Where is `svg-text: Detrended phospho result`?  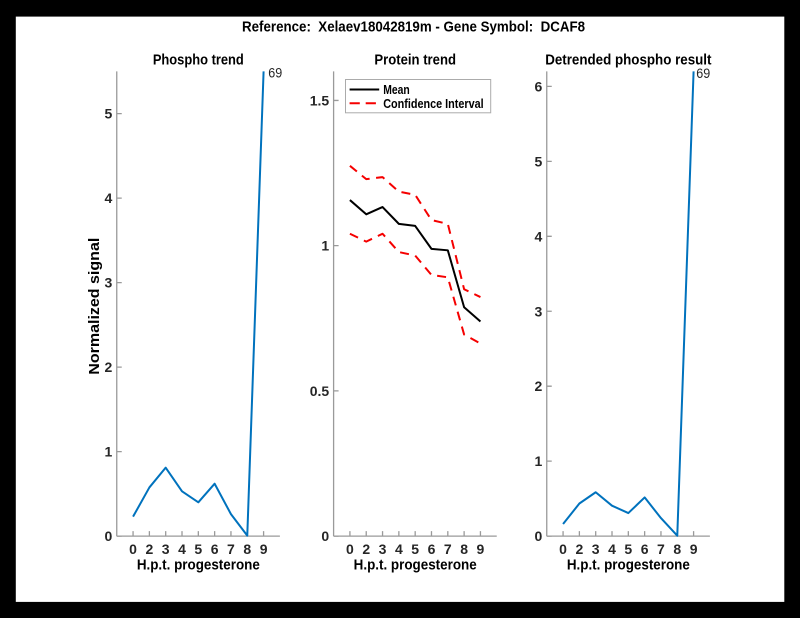
svg-text: Detrended phospho result is located at coordinates (628, 60).